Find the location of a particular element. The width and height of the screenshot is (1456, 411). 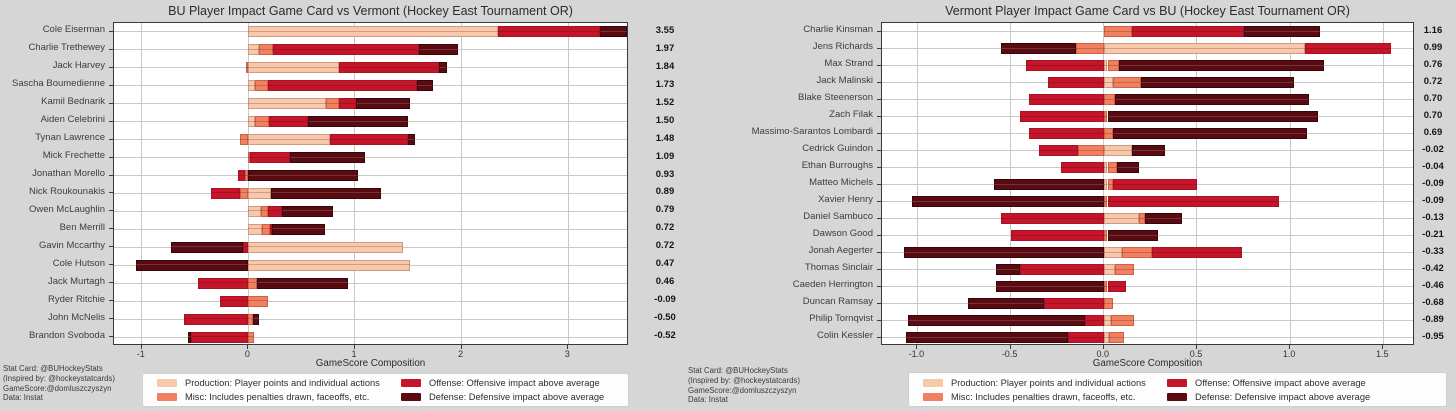

player-label: Tynan Lawrence is located at coordinates (70, 138).